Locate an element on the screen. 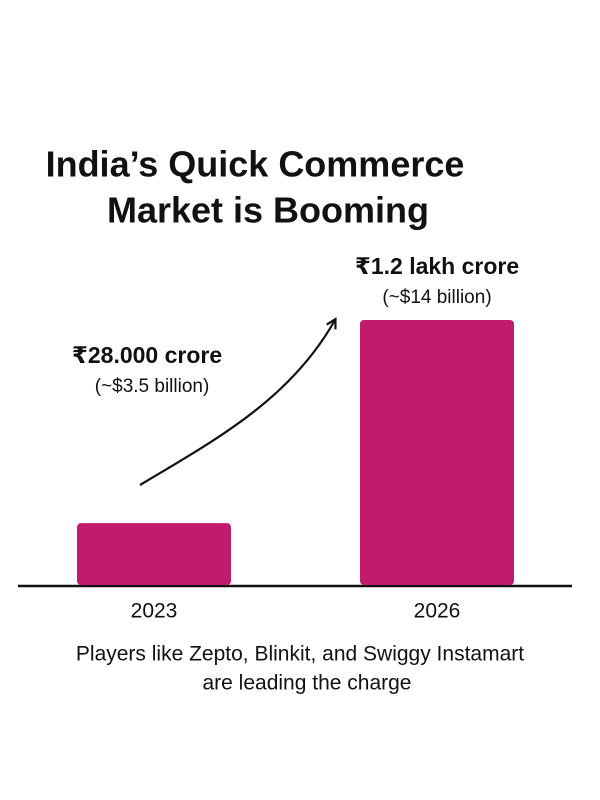 The image size is (600, 800). value-label: ₹1.2 lakh crore is located at coordinates (437, 266).